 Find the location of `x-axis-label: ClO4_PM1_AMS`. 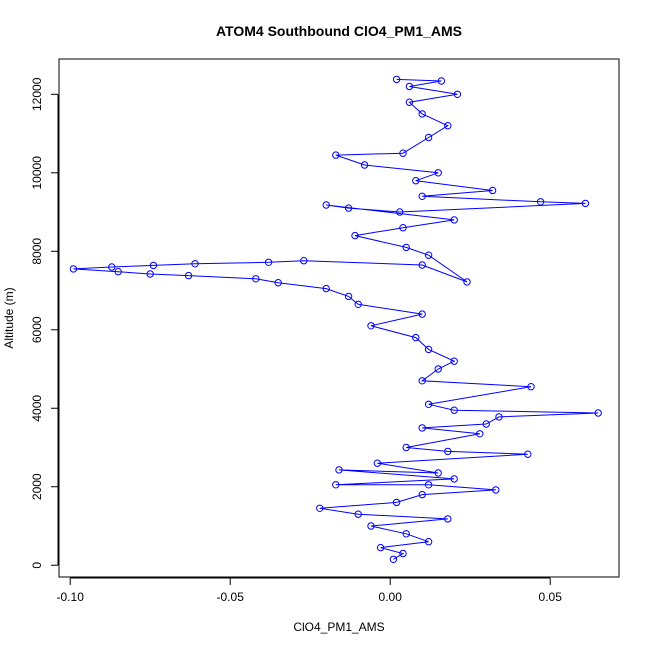

x-axis-label: ClO4_PM1_AMS is located at coordinates (338, 627).